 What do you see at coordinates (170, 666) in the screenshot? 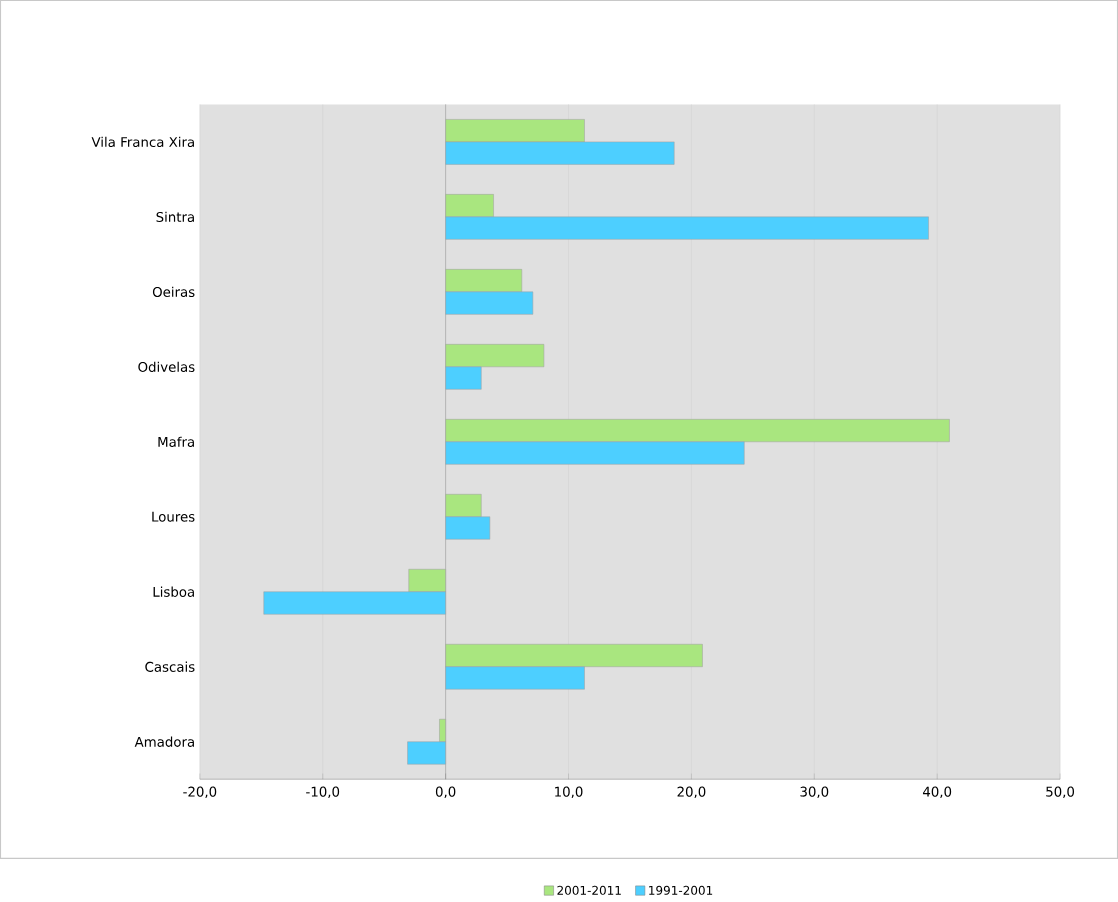
I see `y-tick-label: Cascais` at bounding box center [170, 666].